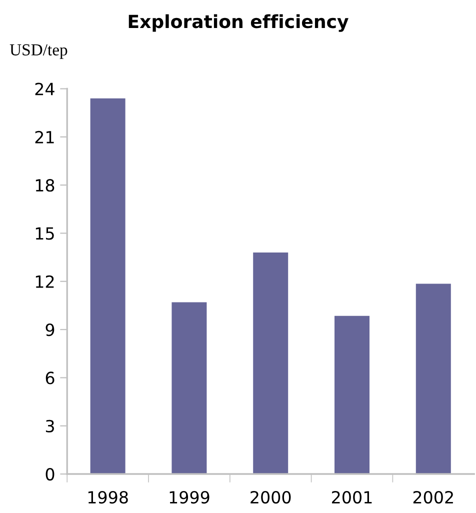  I want to click on y-tick-label: 12, so click(45, 281).